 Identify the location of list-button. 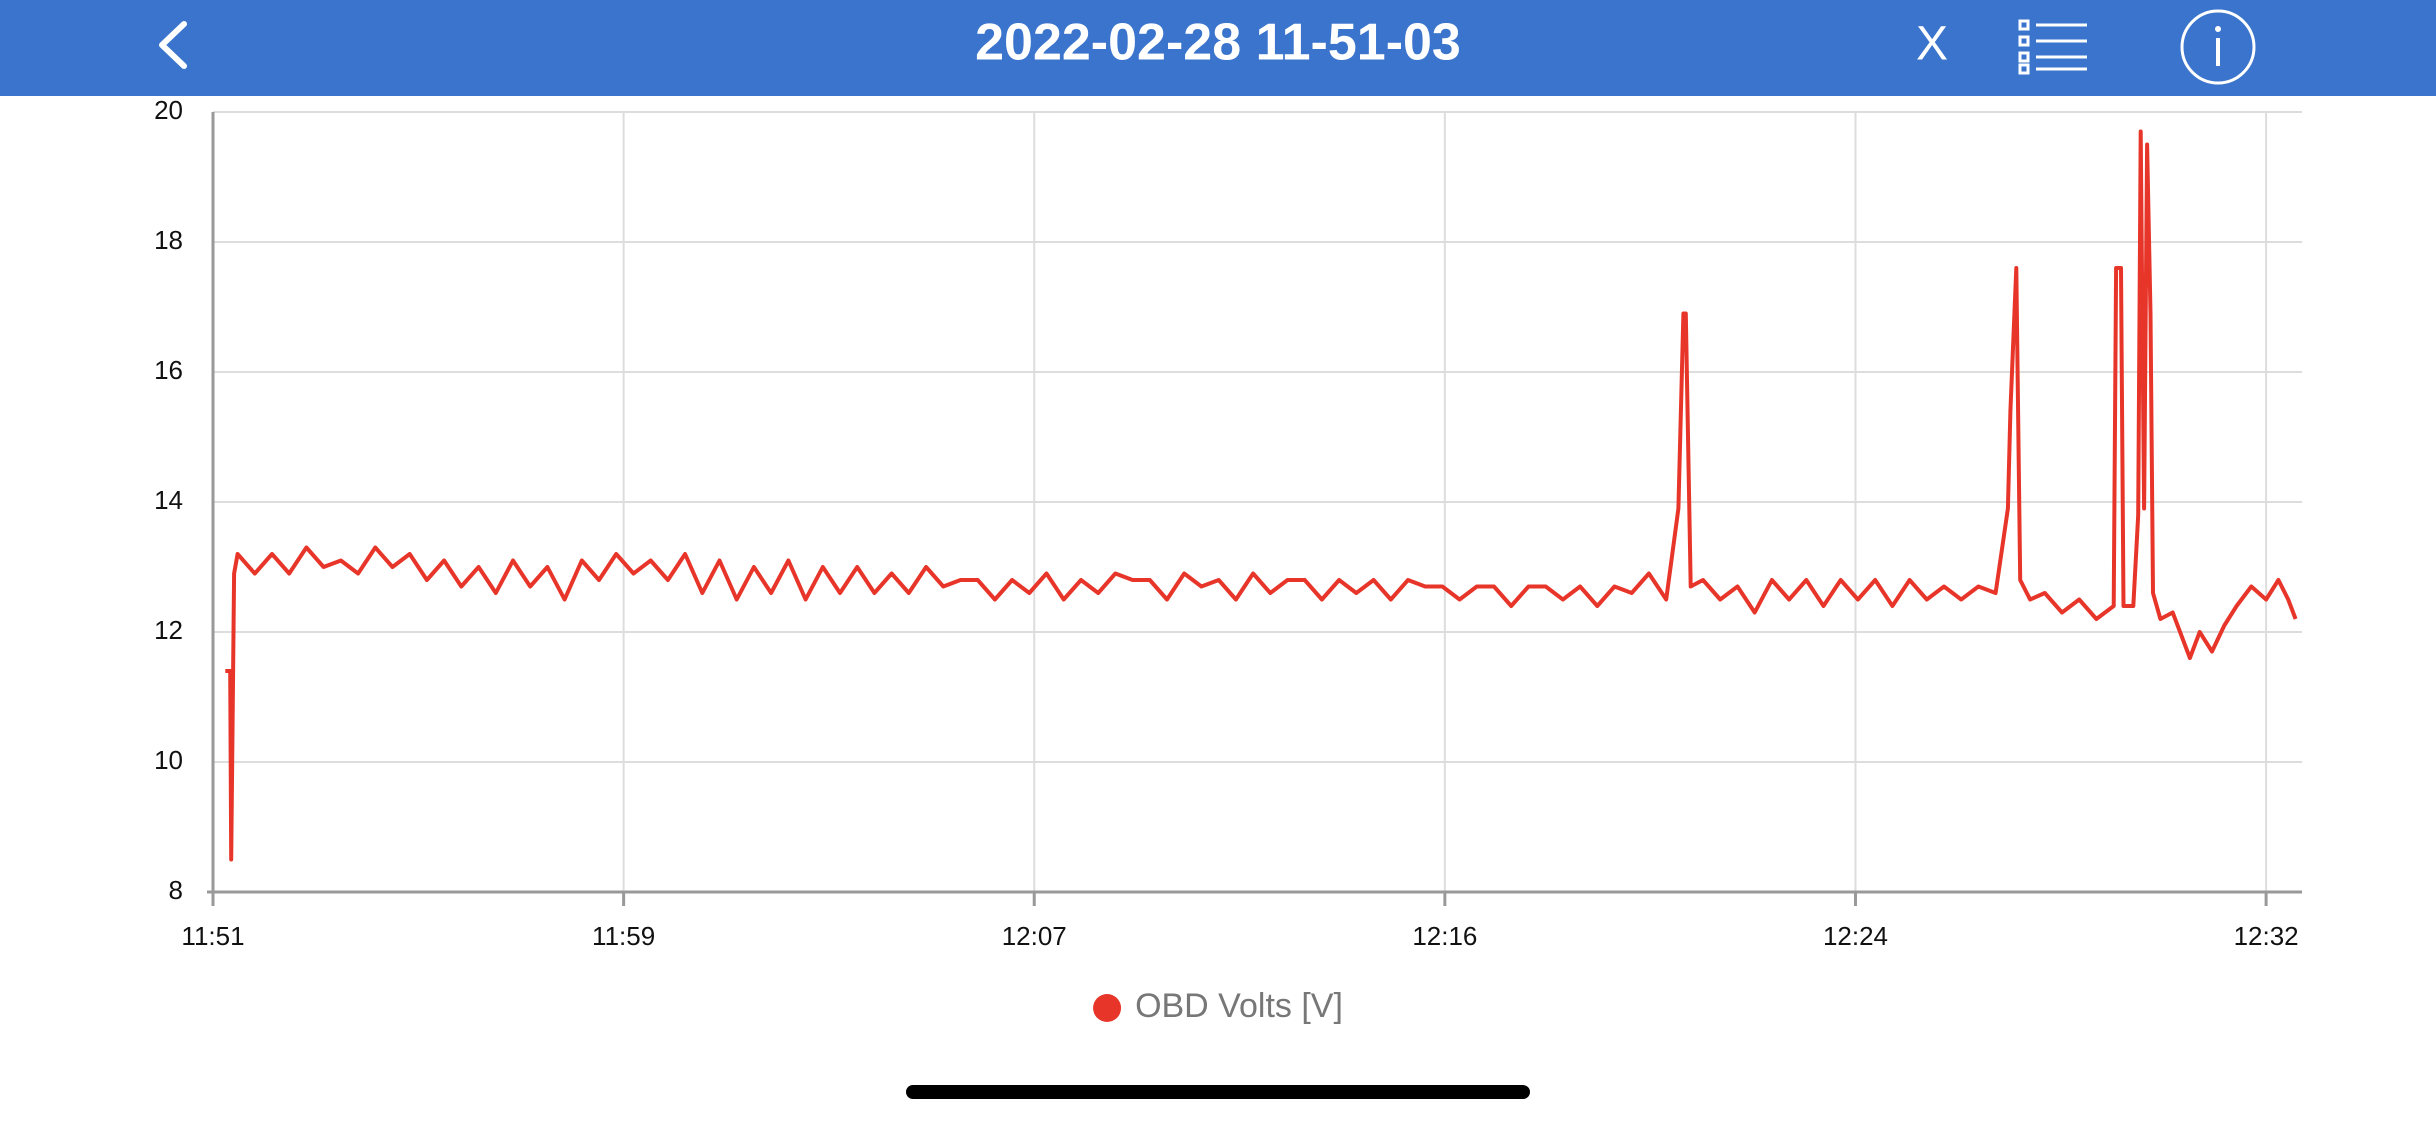
(2052, 47).